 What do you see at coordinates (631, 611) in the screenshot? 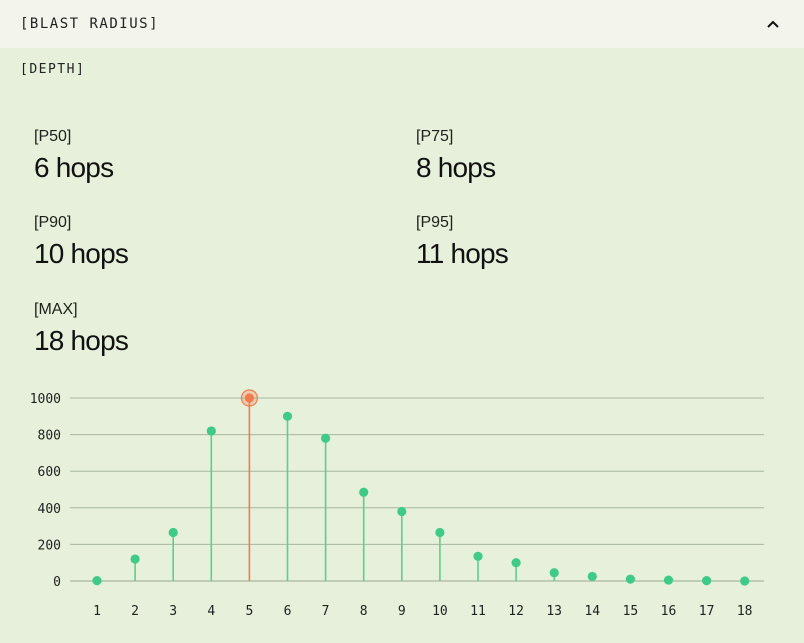
I see `x-tick-label: 15` at bounding box center [631, 611].